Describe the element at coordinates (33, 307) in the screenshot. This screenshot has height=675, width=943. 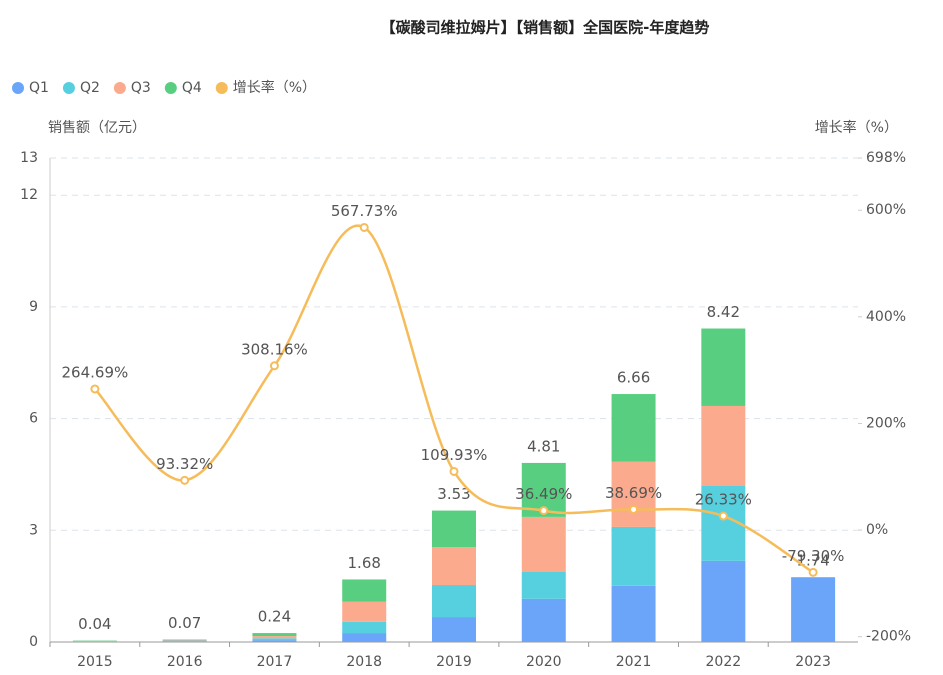
I see `y-tick-label: 9` at that location.